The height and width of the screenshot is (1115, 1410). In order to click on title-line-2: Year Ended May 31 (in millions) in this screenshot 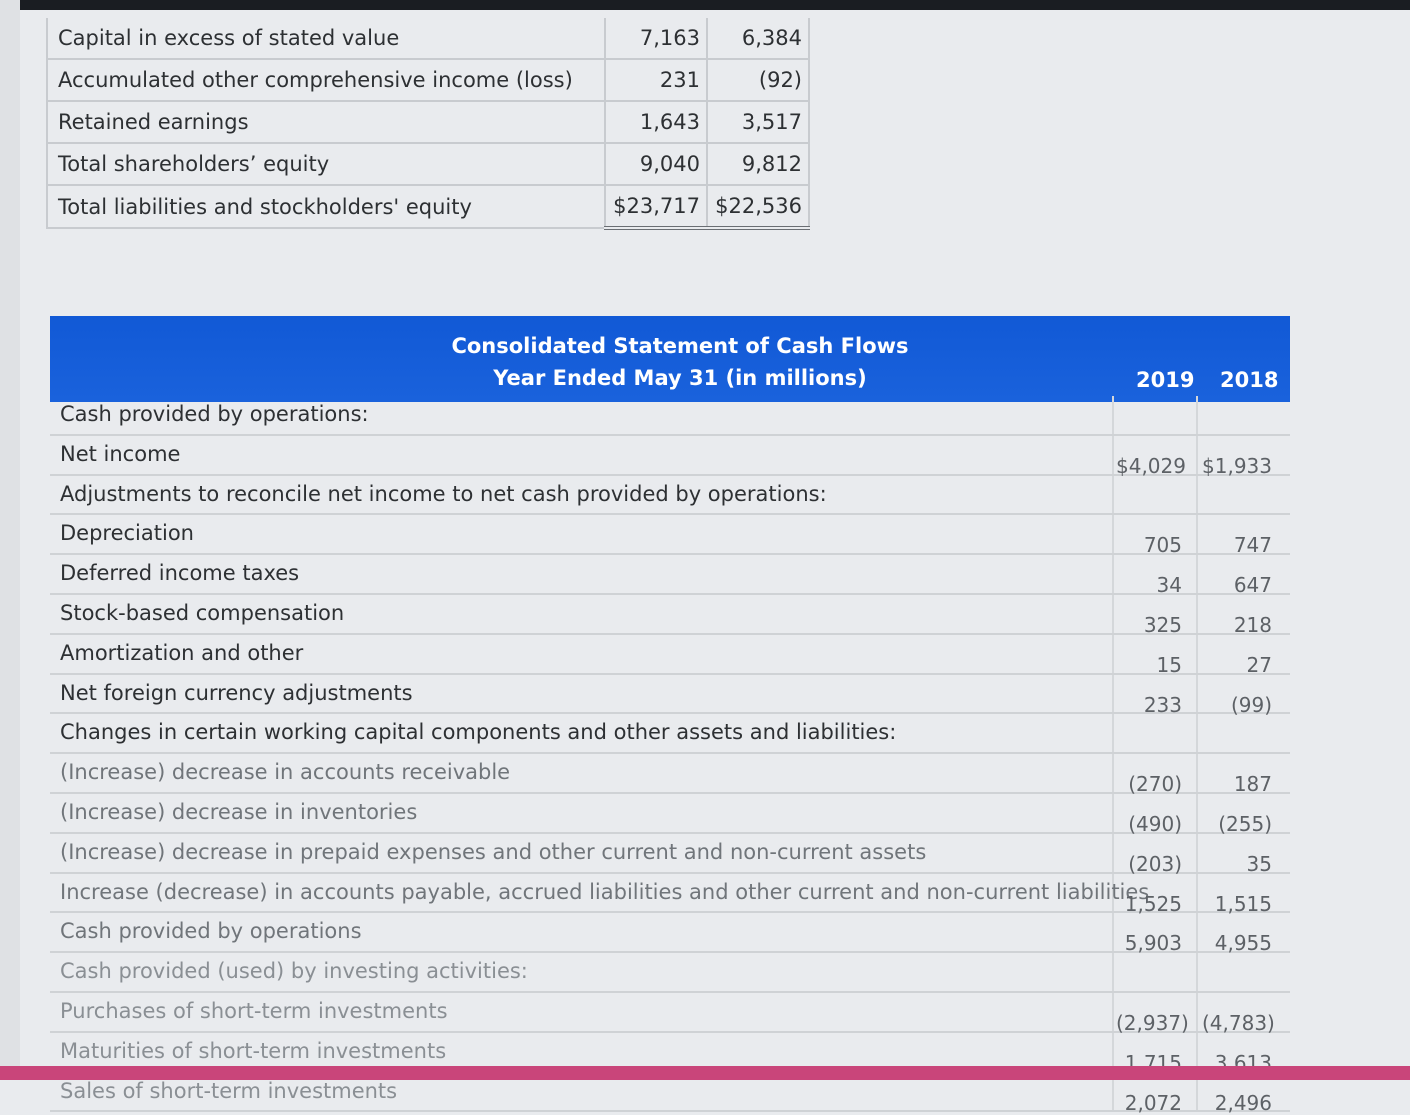, I will do `click(680, 378)`.